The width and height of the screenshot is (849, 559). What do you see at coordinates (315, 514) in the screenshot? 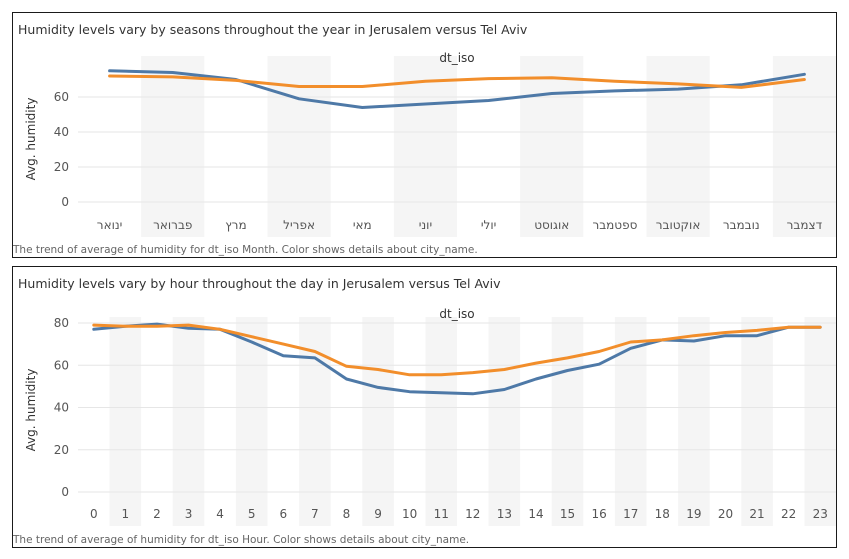
I see `x-tick-label: 7` at bounding box center [315, 514].